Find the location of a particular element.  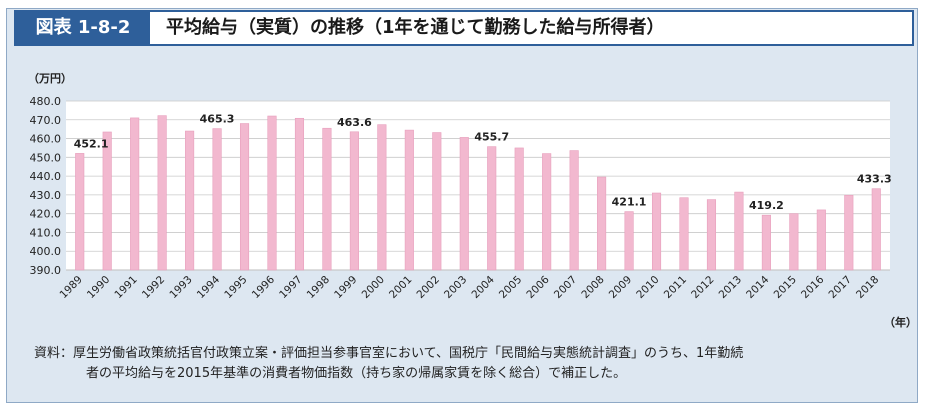

bar-2009 is located at coordinates (629, 241).